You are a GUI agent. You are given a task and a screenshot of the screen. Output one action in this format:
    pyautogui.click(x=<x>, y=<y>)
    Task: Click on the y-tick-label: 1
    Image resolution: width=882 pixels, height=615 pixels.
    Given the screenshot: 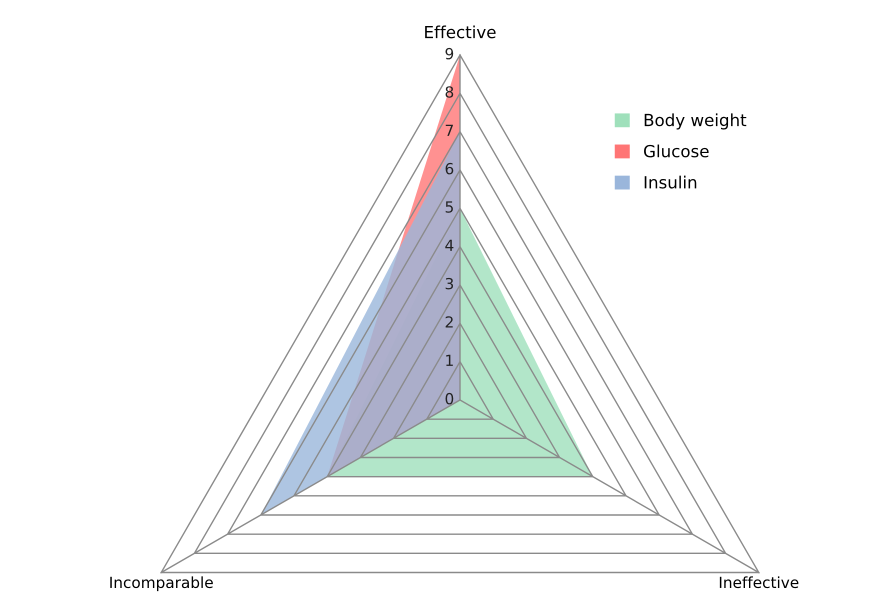 What is the action you would take?
    pyautogui.click(x=449, y=360)
    